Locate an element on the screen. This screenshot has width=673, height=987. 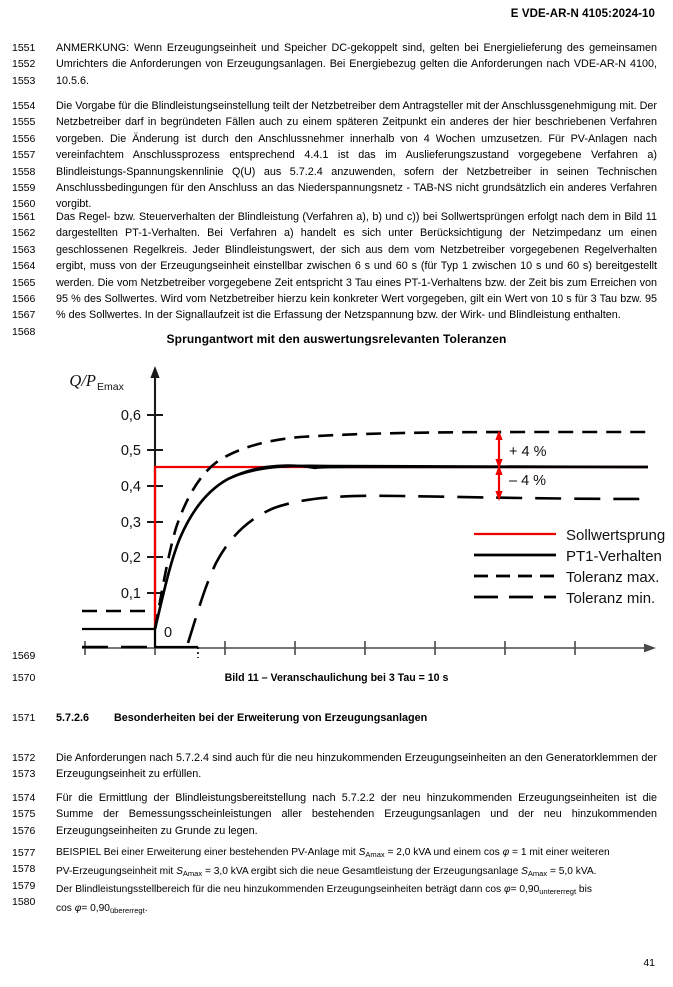
example-l2-a: PV-Erzeugungseinheit mit is located at coordinates (116, 871).